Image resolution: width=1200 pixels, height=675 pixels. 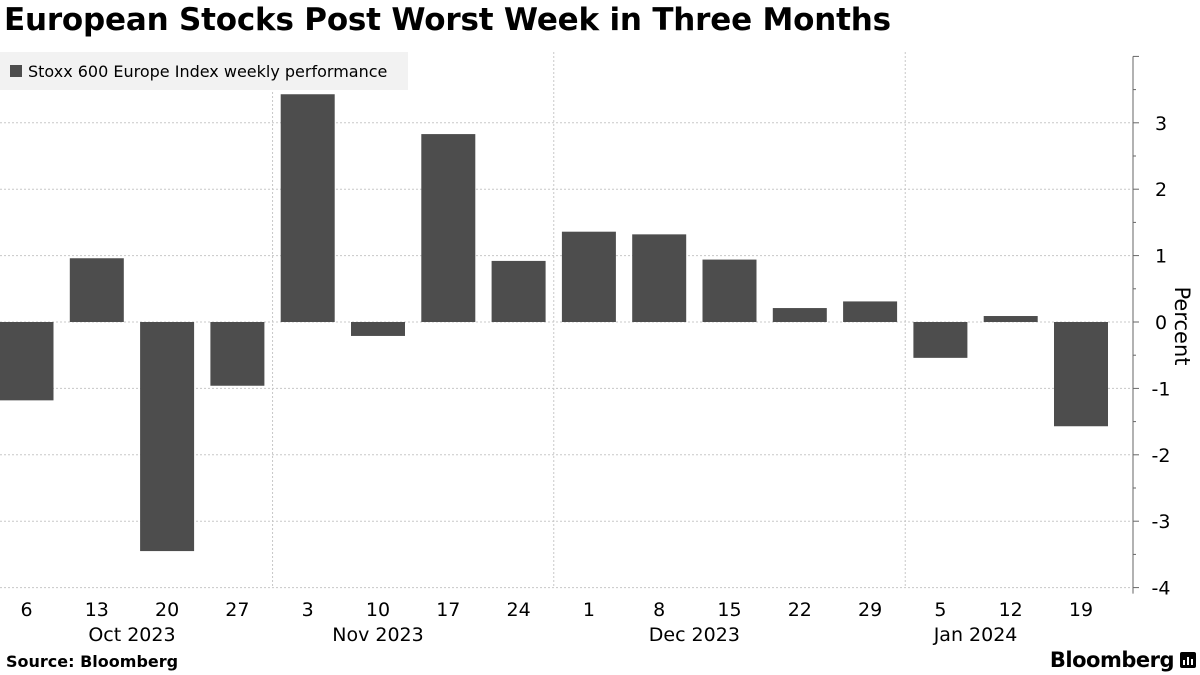 I want to click on y-tick-label: -4, so click(x=1161, y=589).